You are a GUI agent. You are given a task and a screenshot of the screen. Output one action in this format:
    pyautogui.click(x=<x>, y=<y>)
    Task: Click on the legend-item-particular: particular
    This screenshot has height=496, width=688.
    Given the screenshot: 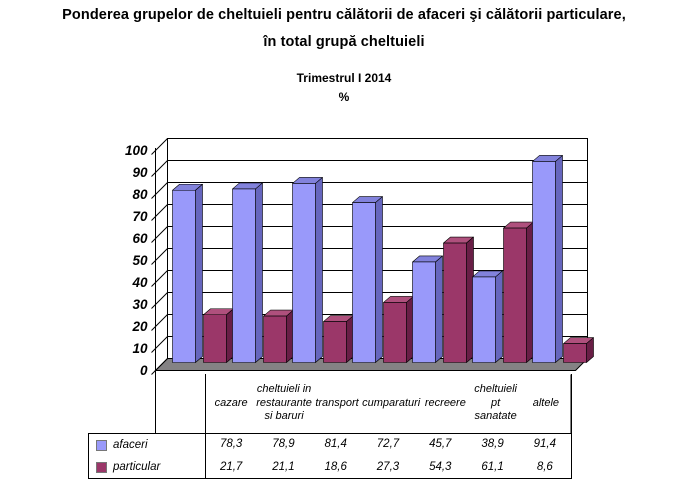 What is the action you would take?
    pyautogui.click(x=147, y=467)
    